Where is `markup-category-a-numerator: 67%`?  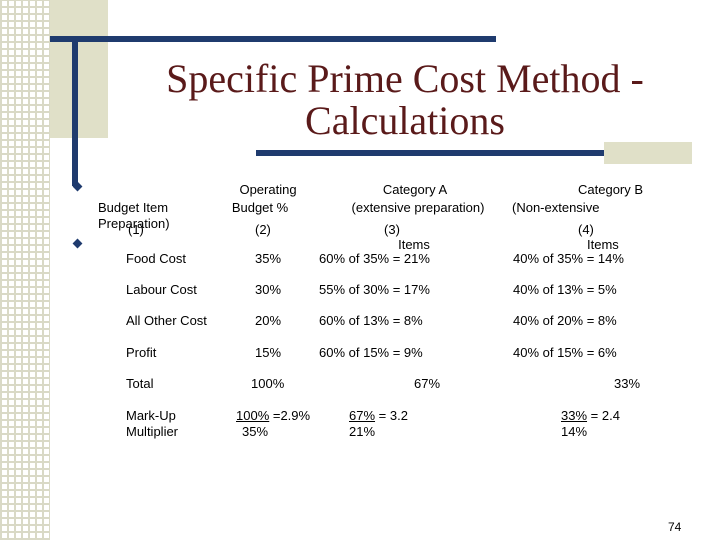
markup-category-a-numerator: 67% is located at coordinates (362, 415).